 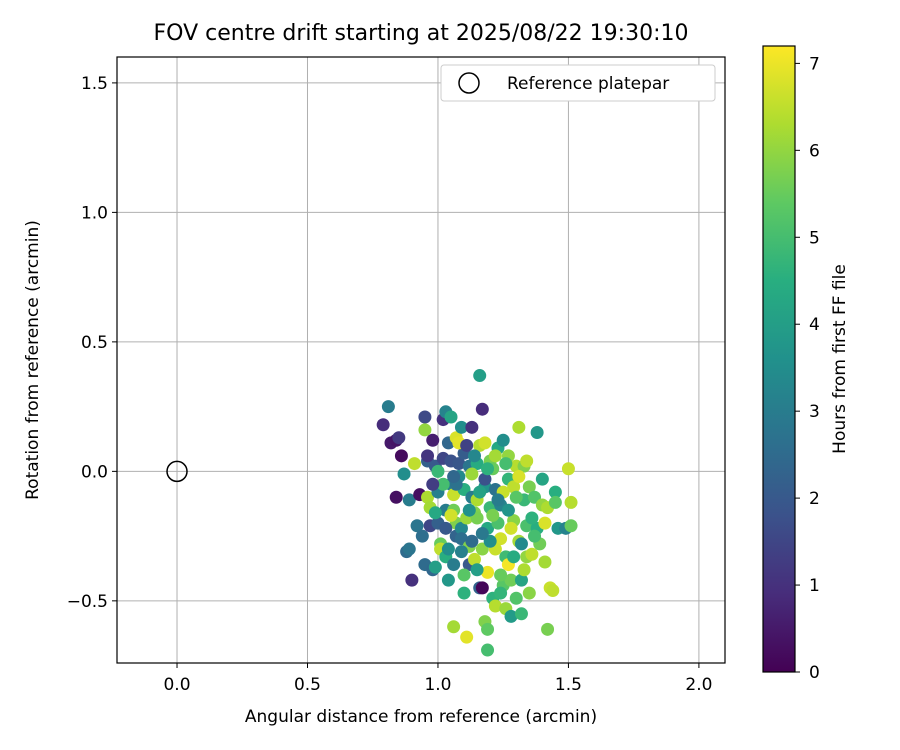 I want to click on colorbar-tick-label: 4, so click(x=814, y=325).